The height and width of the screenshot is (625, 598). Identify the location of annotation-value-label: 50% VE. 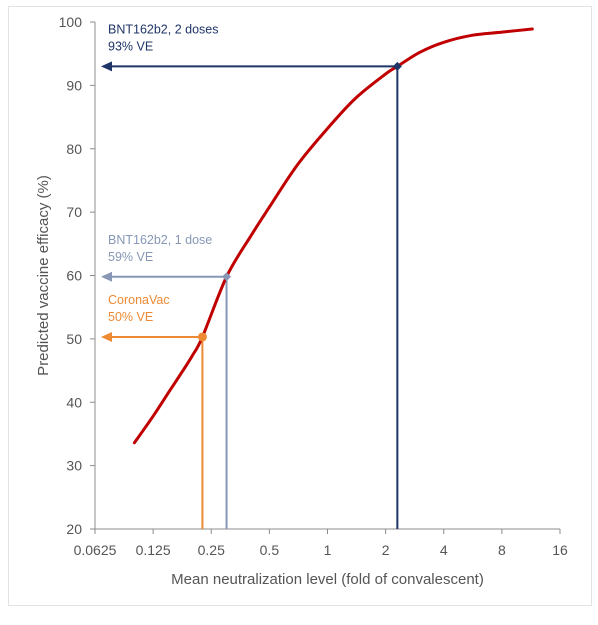
(130, 317).